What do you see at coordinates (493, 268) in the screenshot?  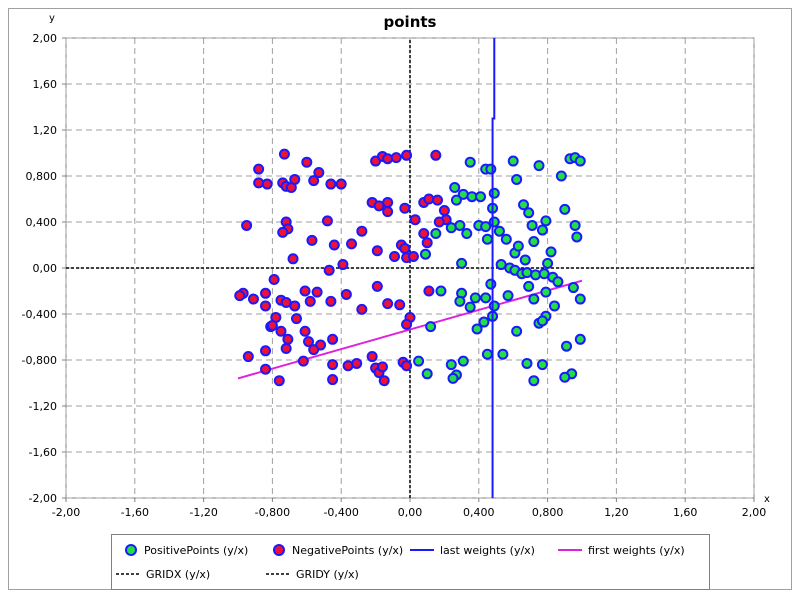 I see `last-weights-line` at bounding box center [493, 268].